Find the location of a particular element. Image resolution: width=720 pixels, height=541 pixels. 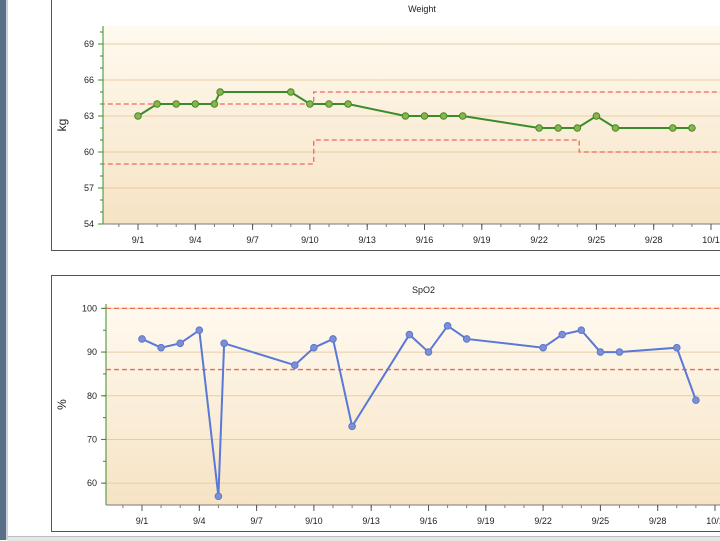

spo2-x-tick-label: 9/10 is located at coordinates (314, 521).